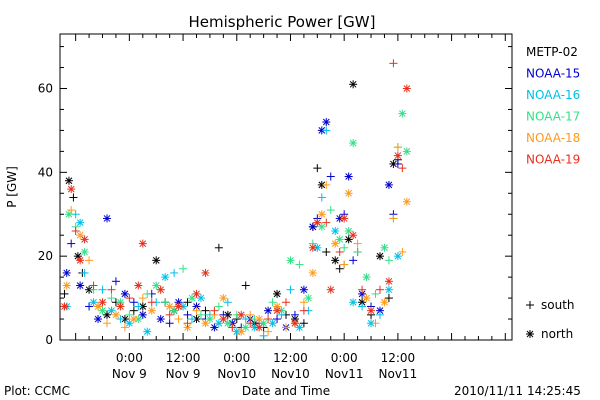 This screenshot has width=600, height=400. What do you see at coordinates (290, 374) in the screenshot?
I see `x-tick-label-date: Nov10` at bounding box center [290, 374].